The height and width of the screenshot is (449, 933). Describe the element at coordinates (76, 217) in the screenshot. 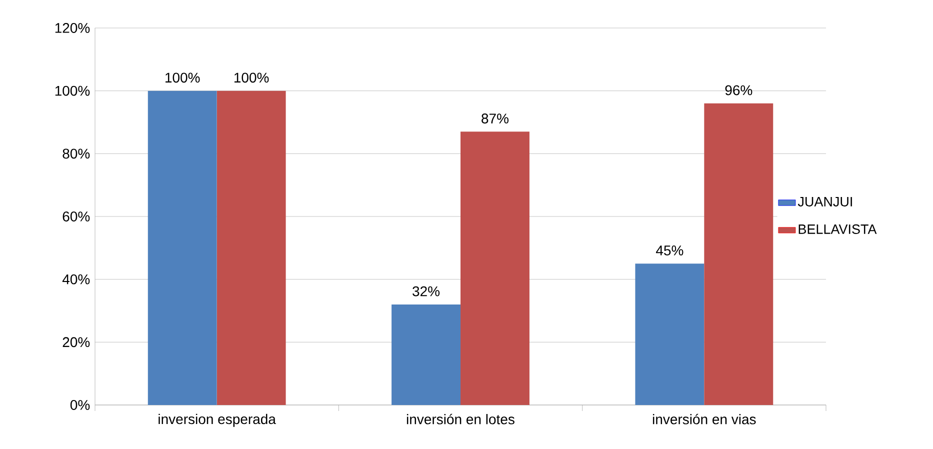

I see `y-tick-label: 60%` at that location.